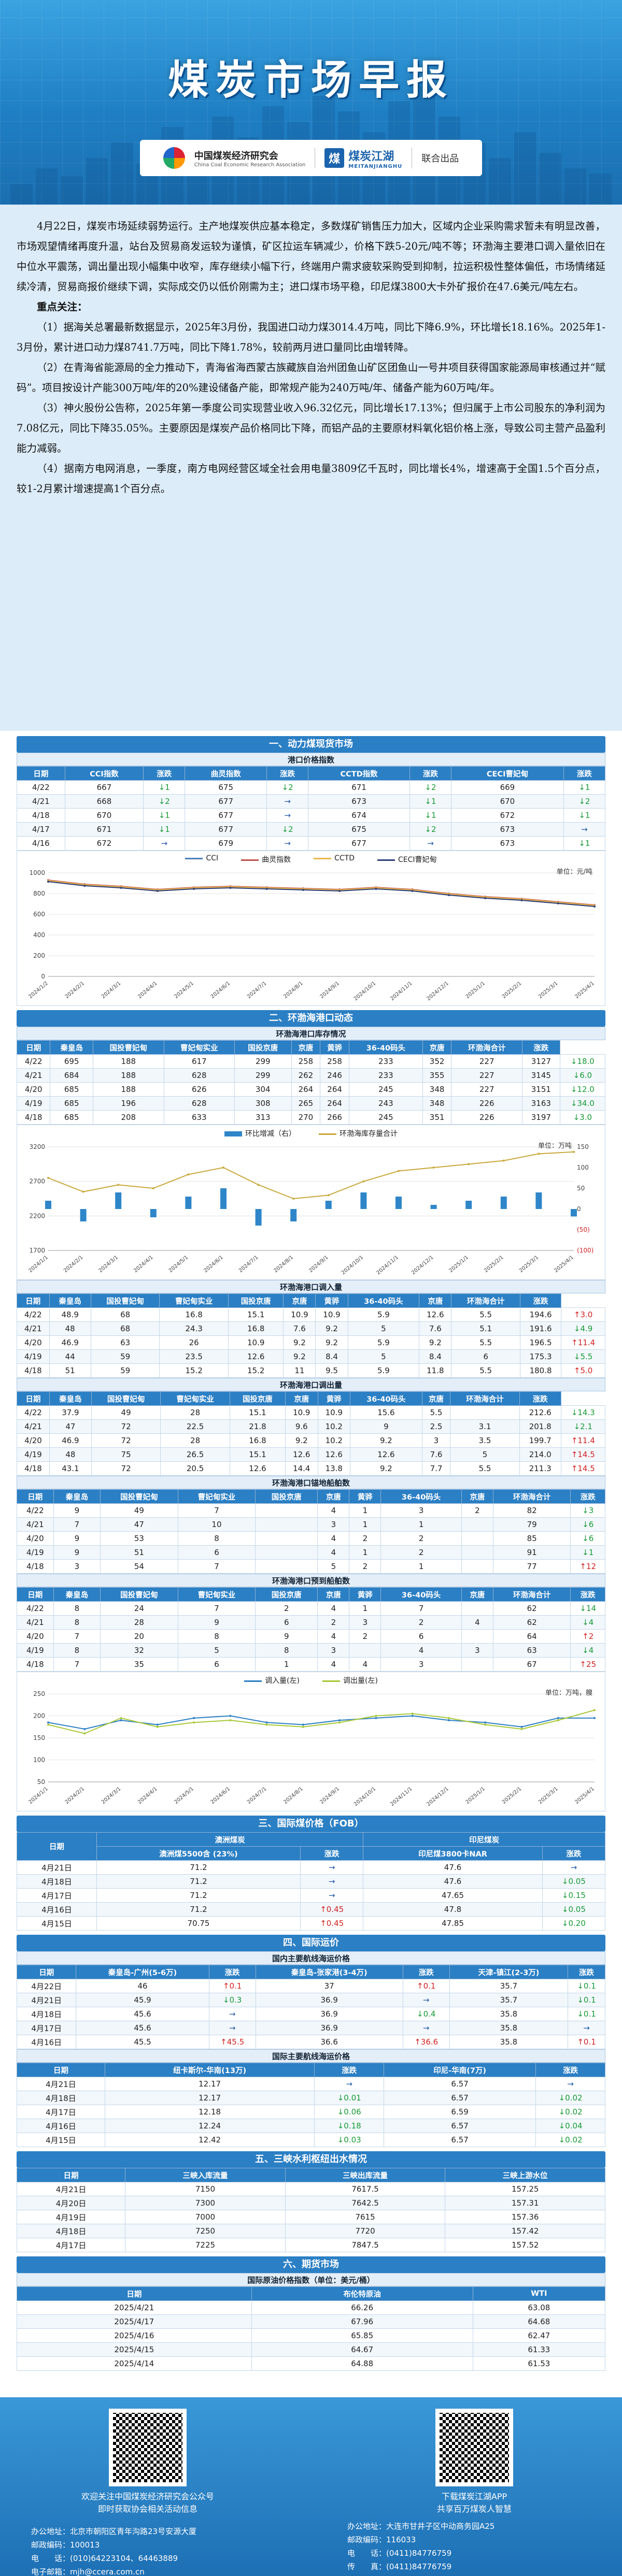 This screenshot has width=622, height=2576. Describe the element at coordinates (509, 2014) in the screenshot. I see `table-cell: 35.8` at that location.